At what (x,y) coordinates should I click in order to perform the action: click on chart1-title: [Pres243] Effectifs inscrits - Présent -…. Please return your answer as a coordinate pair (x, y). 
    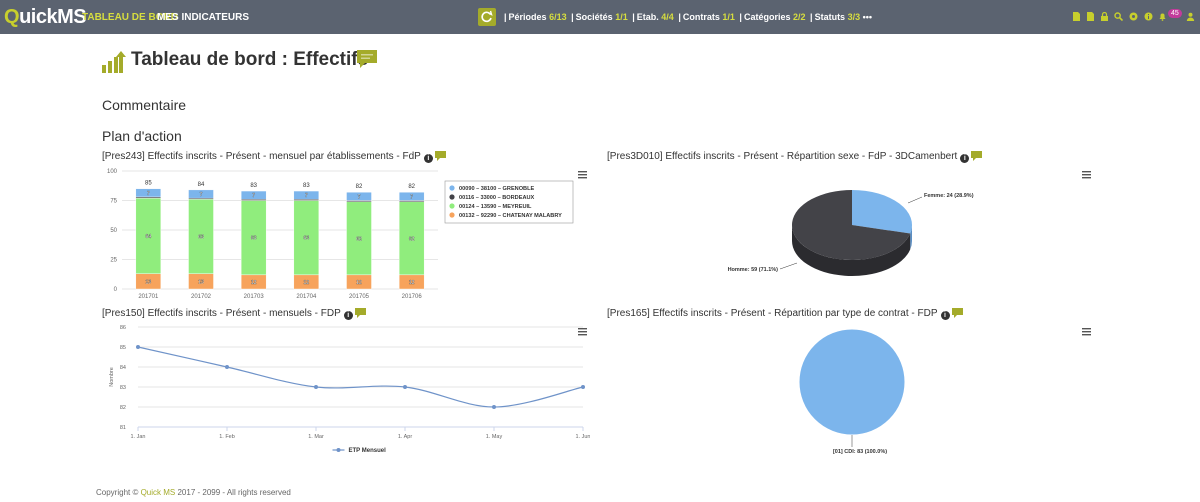
    Looking at the image, I should click on (274, 157).